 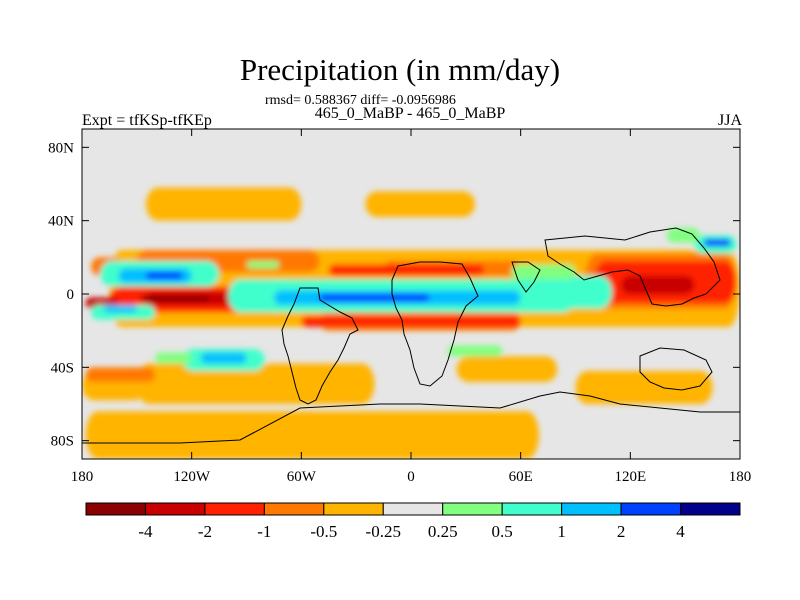 I want to click on colorbar-label-6: 0.5, so click(x=502, y=531).